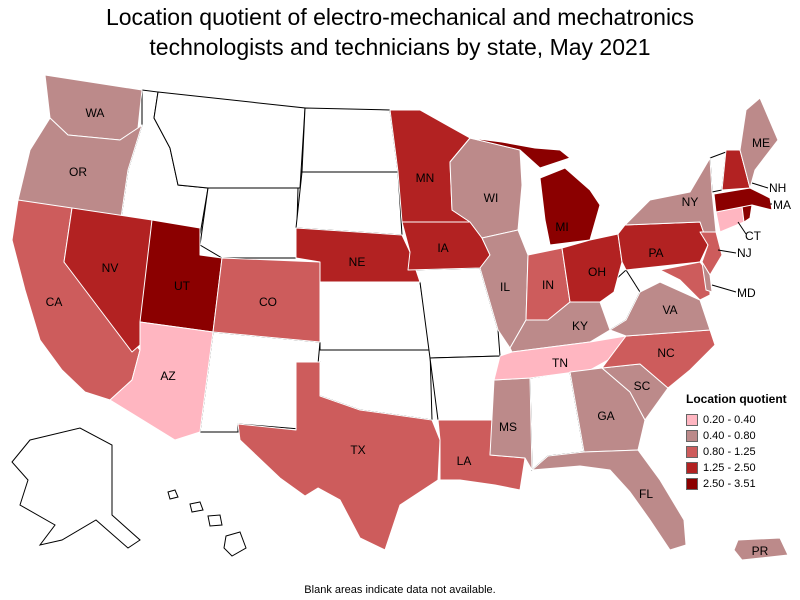  What do you see at coordinates (685, 281) in the screenshot?
I see `state-MD` at bounding box center [685, 281].